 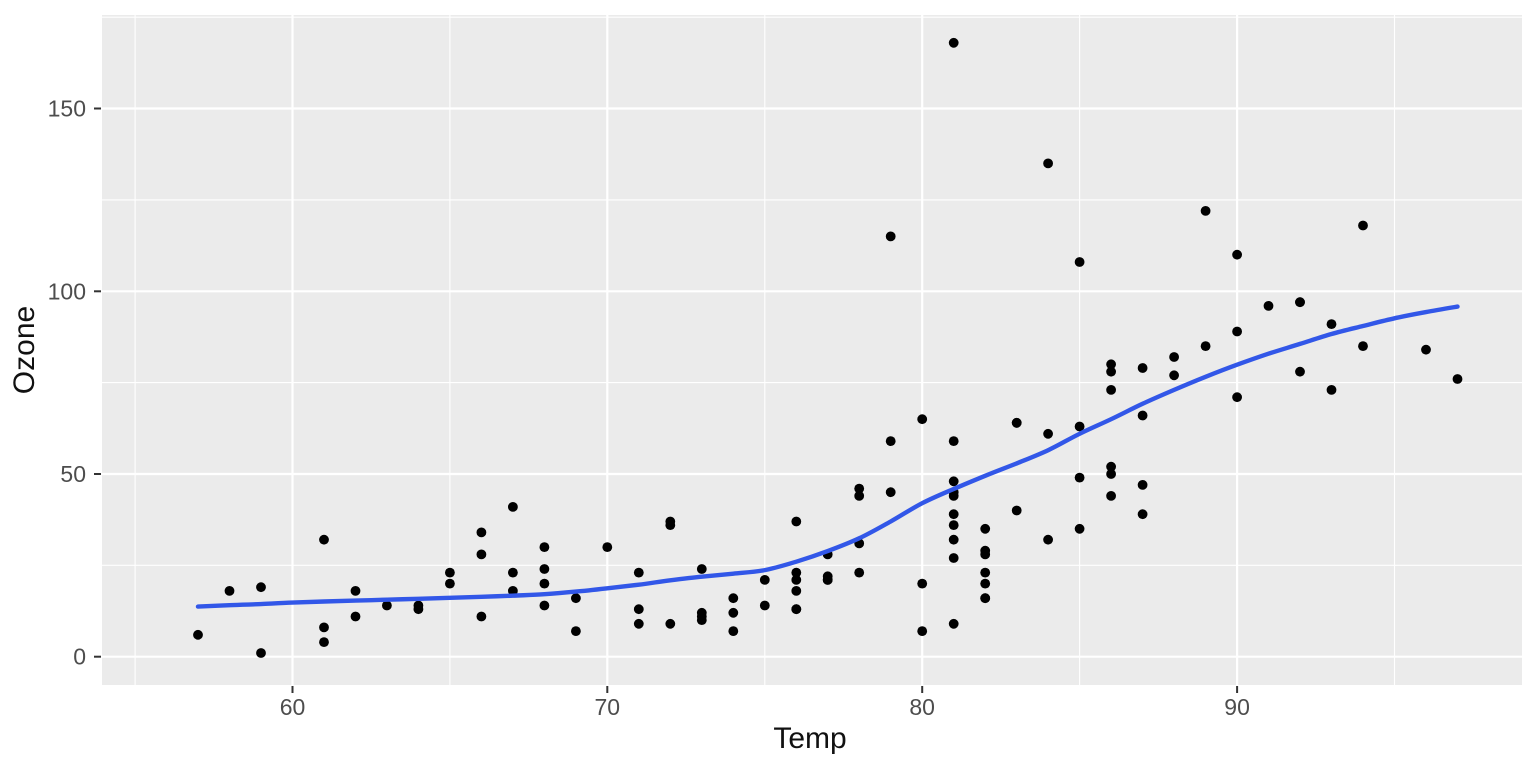 What do you see at coordinates (1237, 707) in the screenshot?
I see `x-tick-label: 90` at bounding box center [1237, 707].